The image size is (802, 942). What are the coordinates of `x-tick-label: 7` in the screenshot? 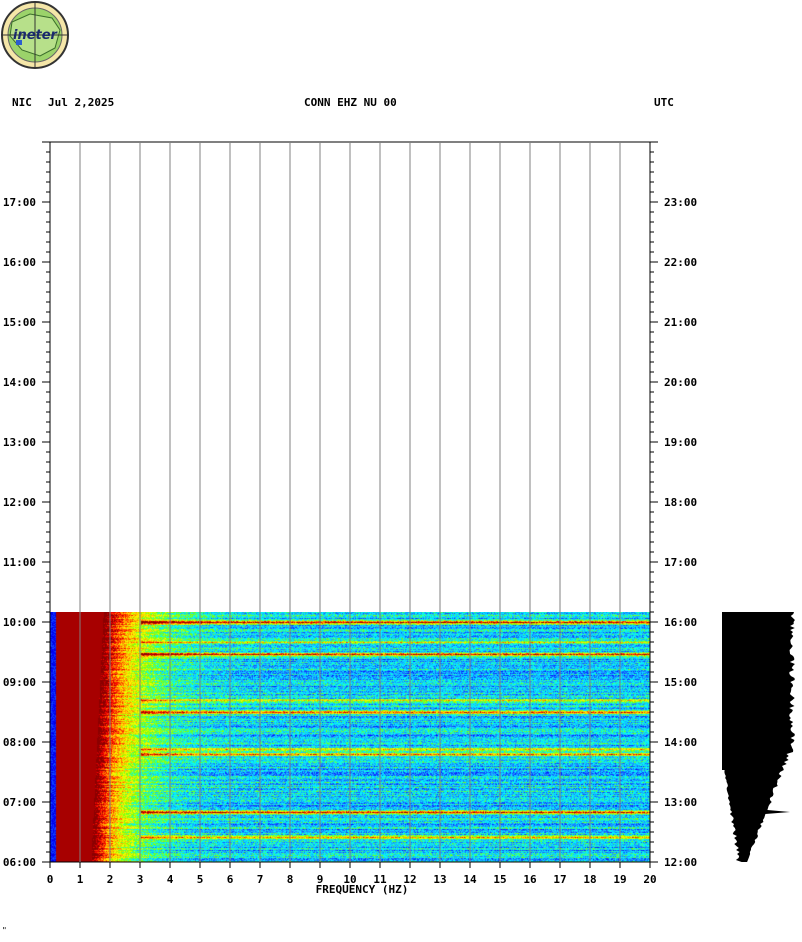 It's located at (260, 879).